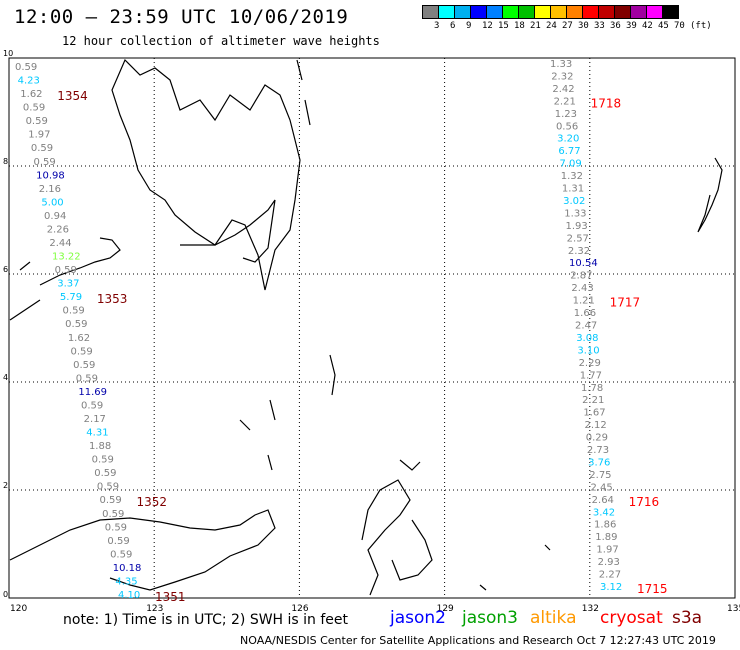 The height and width of the screenshot is (650, 740). What do you see at coordinates (50, 189) in the screenshot?
I see `wave-height-value: 2.16` at bounding box center [50, 189].